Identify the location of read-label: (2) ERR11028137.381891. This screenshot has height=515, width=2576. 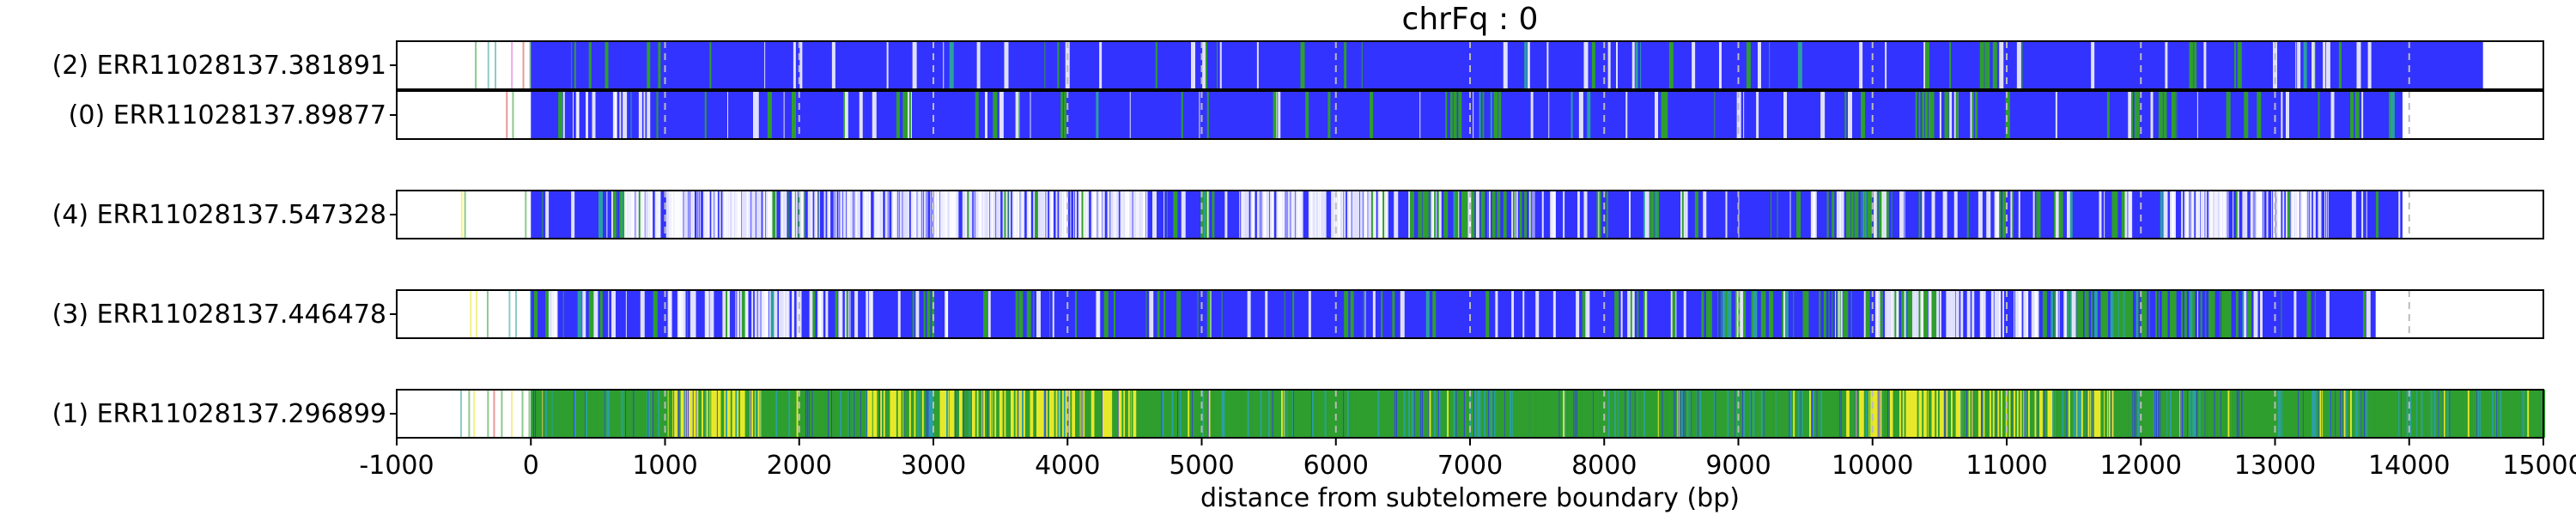
(219, 66).